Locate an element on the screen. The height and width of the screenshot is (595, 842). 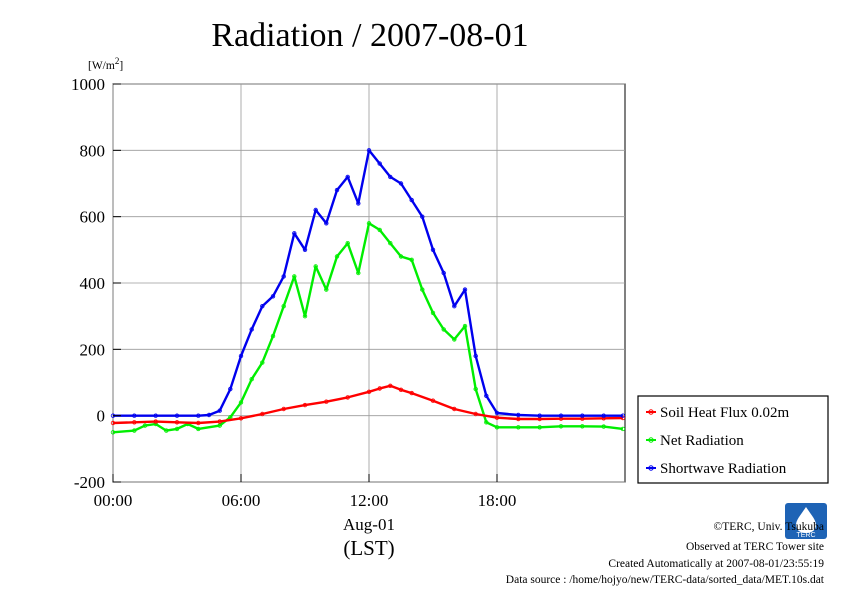
legend-label: Soil Heat Flux 0.02m is located at coordinates (725, 413).